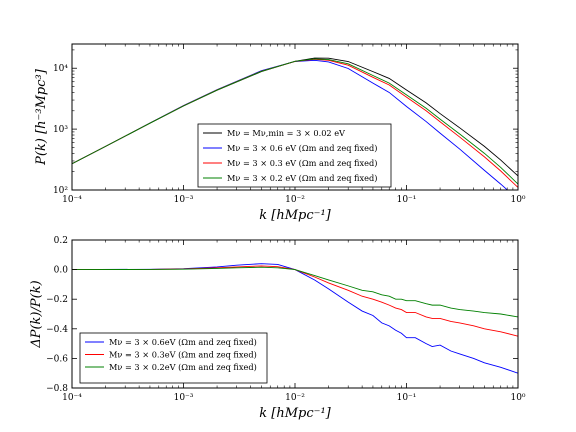 Image resolution: width=576 pixels, height=432 pixels. I want to click on y-tick-label: 10³, so click(60, 130).